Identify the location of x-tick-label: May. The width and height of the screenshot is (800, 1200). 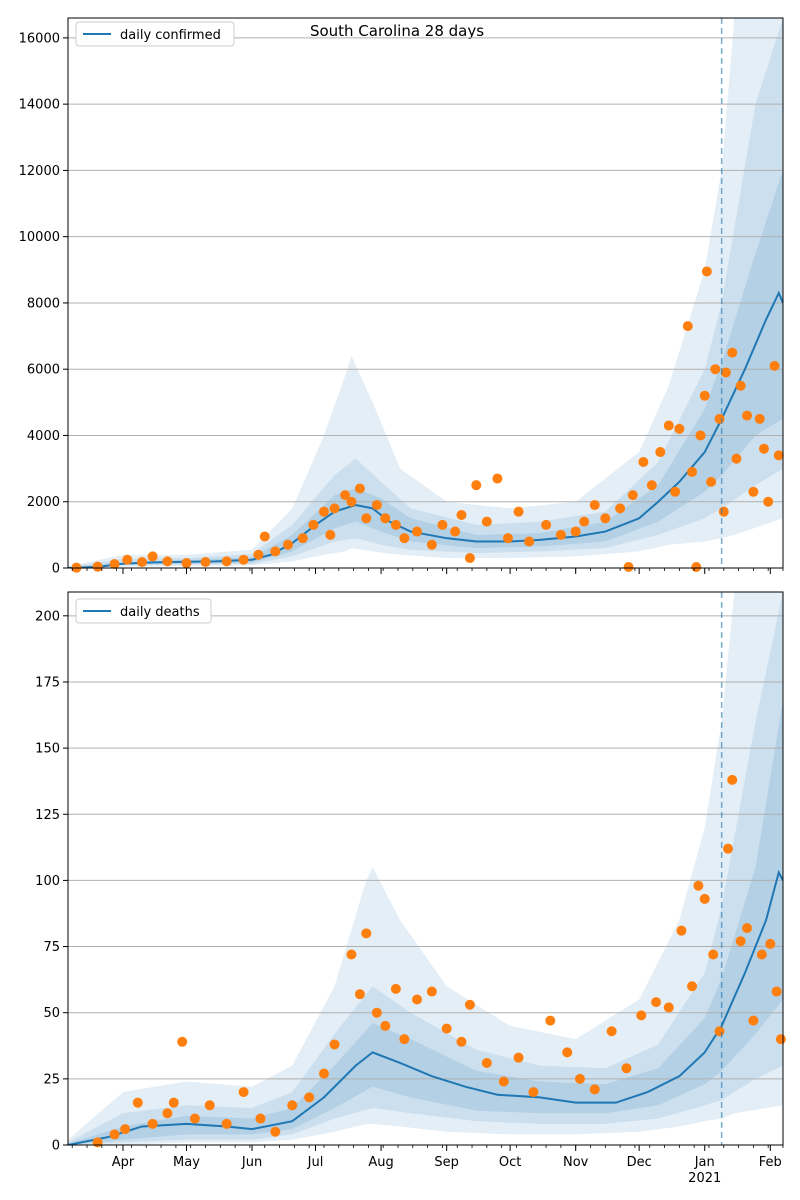
(186, 1162).